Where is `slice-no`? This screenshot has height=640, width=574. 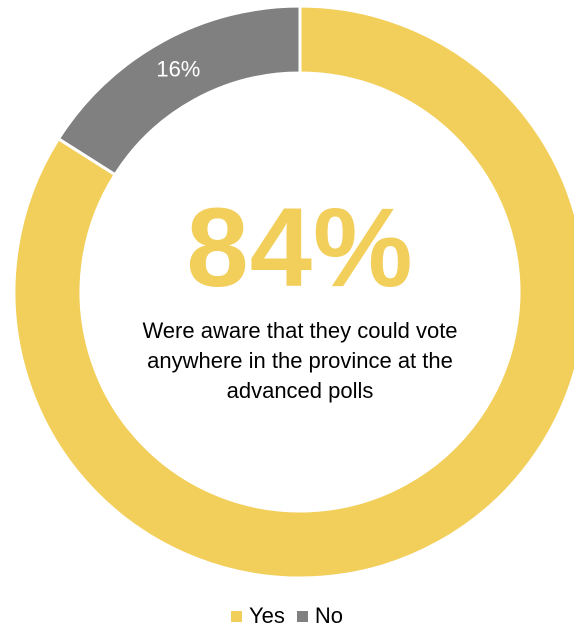 slice-no is located at coordinates (179, 90).